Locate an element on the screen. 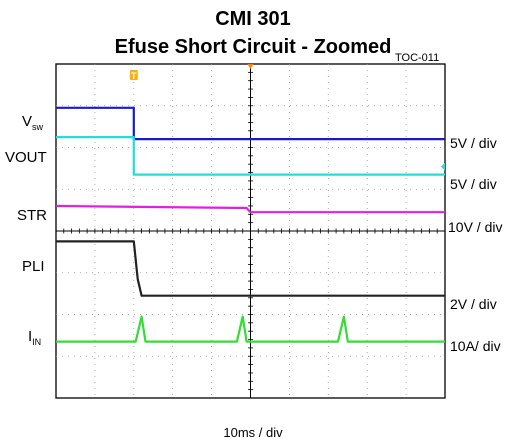 The height and width of the screenshot is (443, 506). channel-label-iin: IIN is located at coordinates (35, 337).